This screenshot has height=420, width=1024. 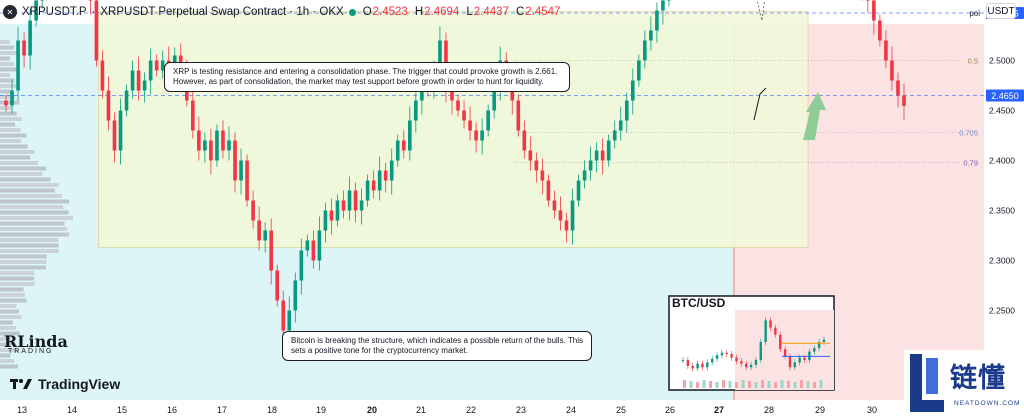 I want to click on level-price-badge, so click(x=1005, y=95).